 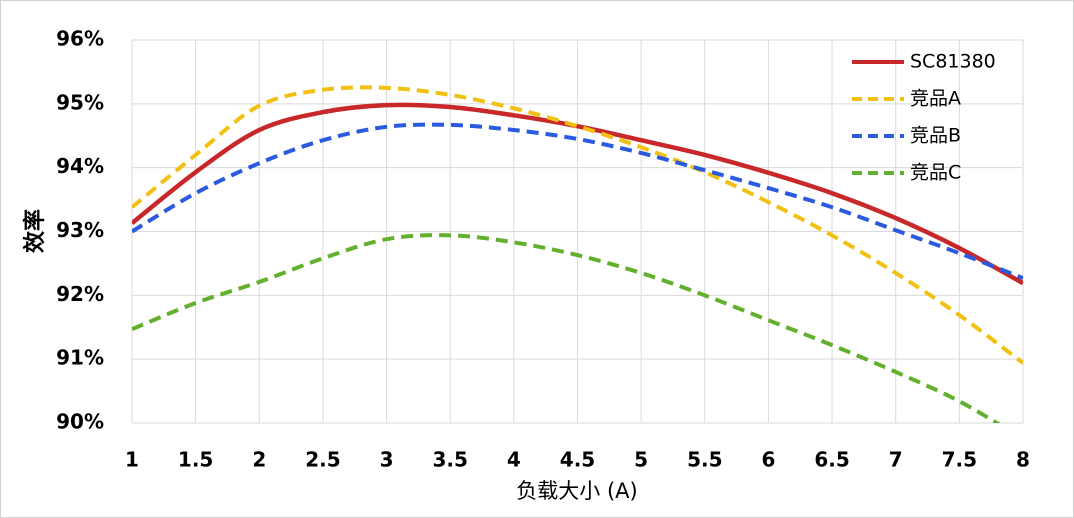 What do you see at coordinates (80, 422) in the screenshot?
I see `y-tick-label: 90%` at bounding box center [80, 422].